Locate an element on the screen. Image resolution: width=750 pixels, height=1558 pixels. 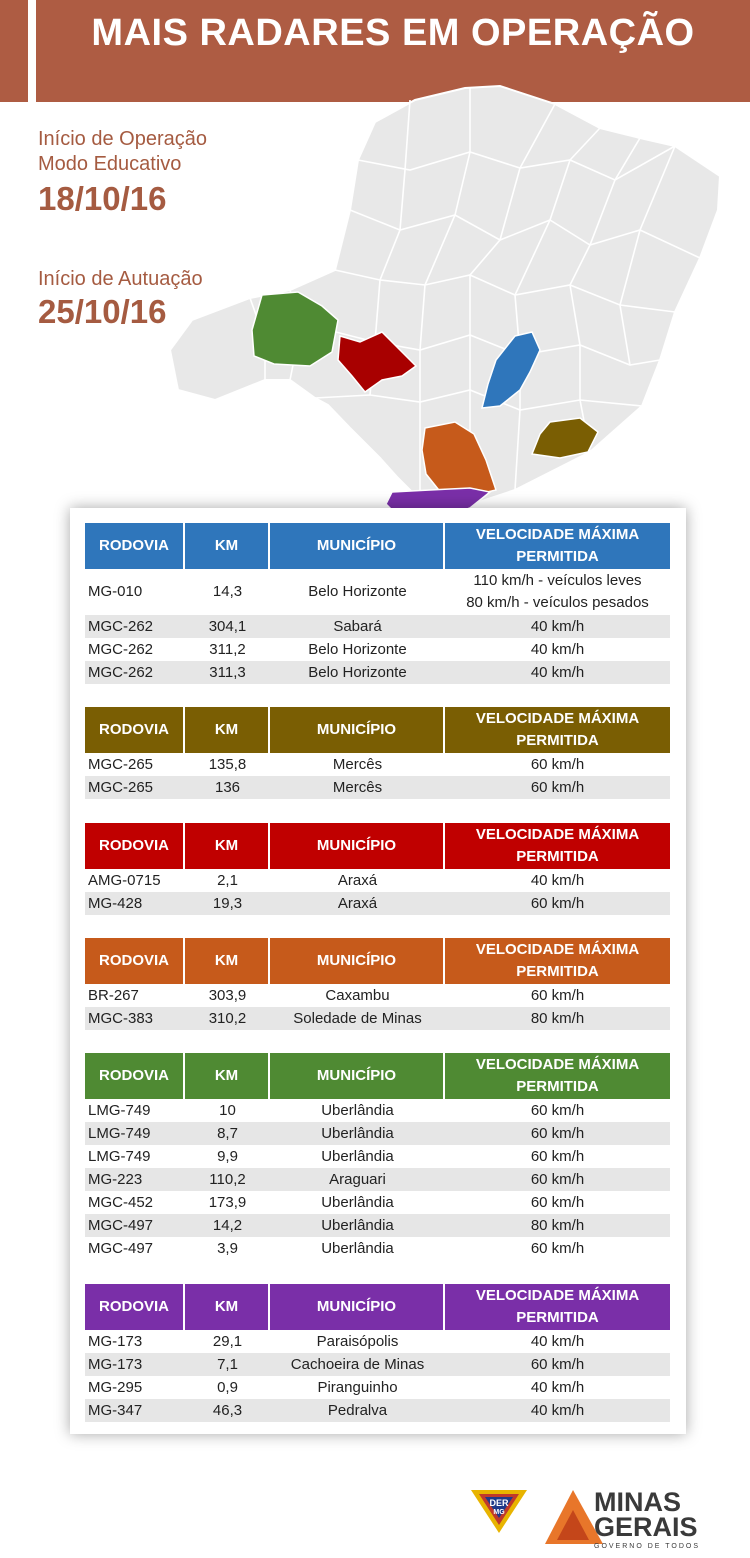
cell-km: 136 is located at coordinates (227, 787).